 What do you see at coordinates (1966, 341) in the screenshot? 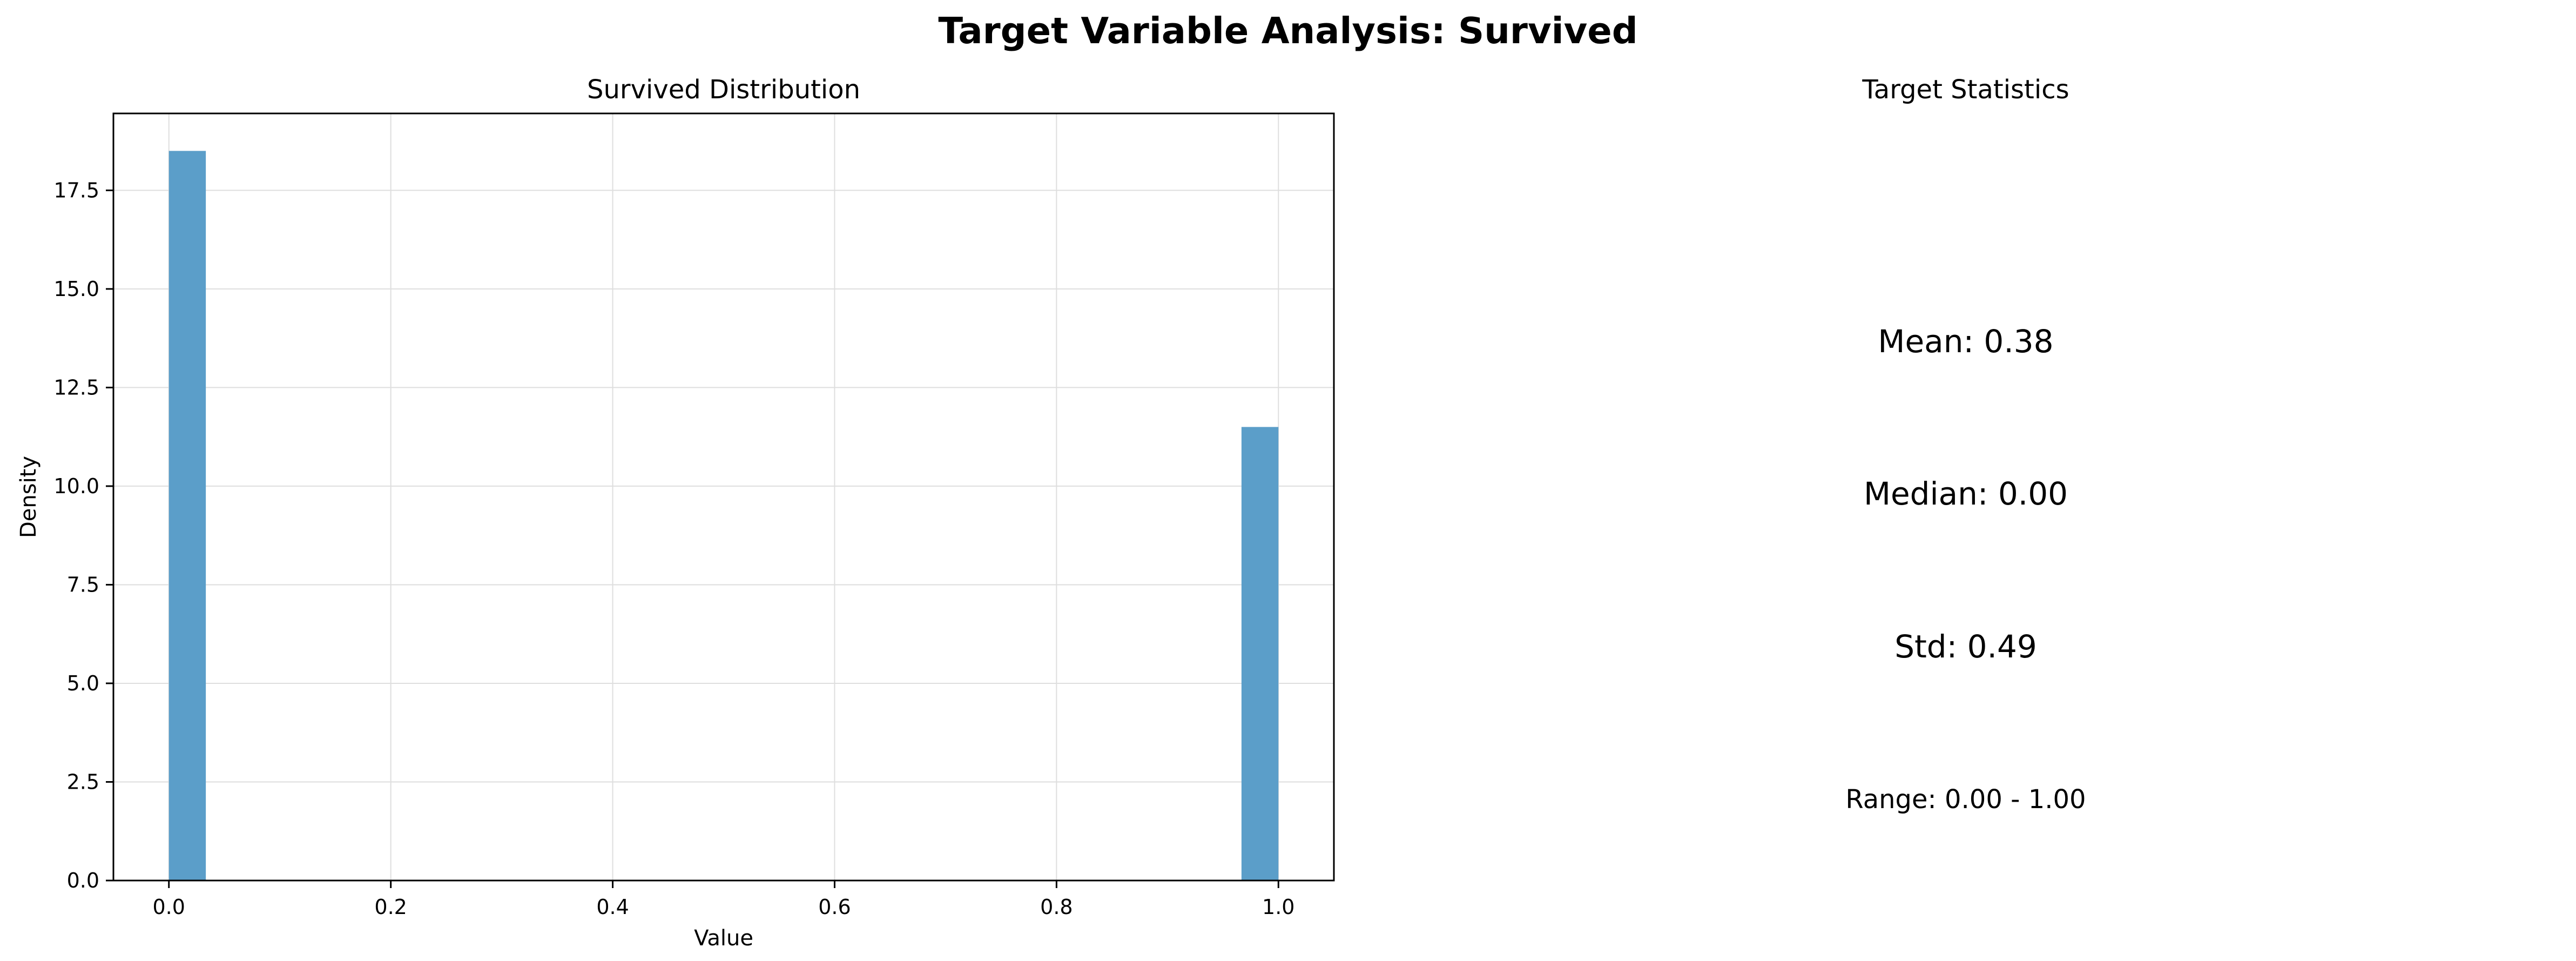
I see `stat-mean: Mean: 0.38` at bounding box center [1966, 341].